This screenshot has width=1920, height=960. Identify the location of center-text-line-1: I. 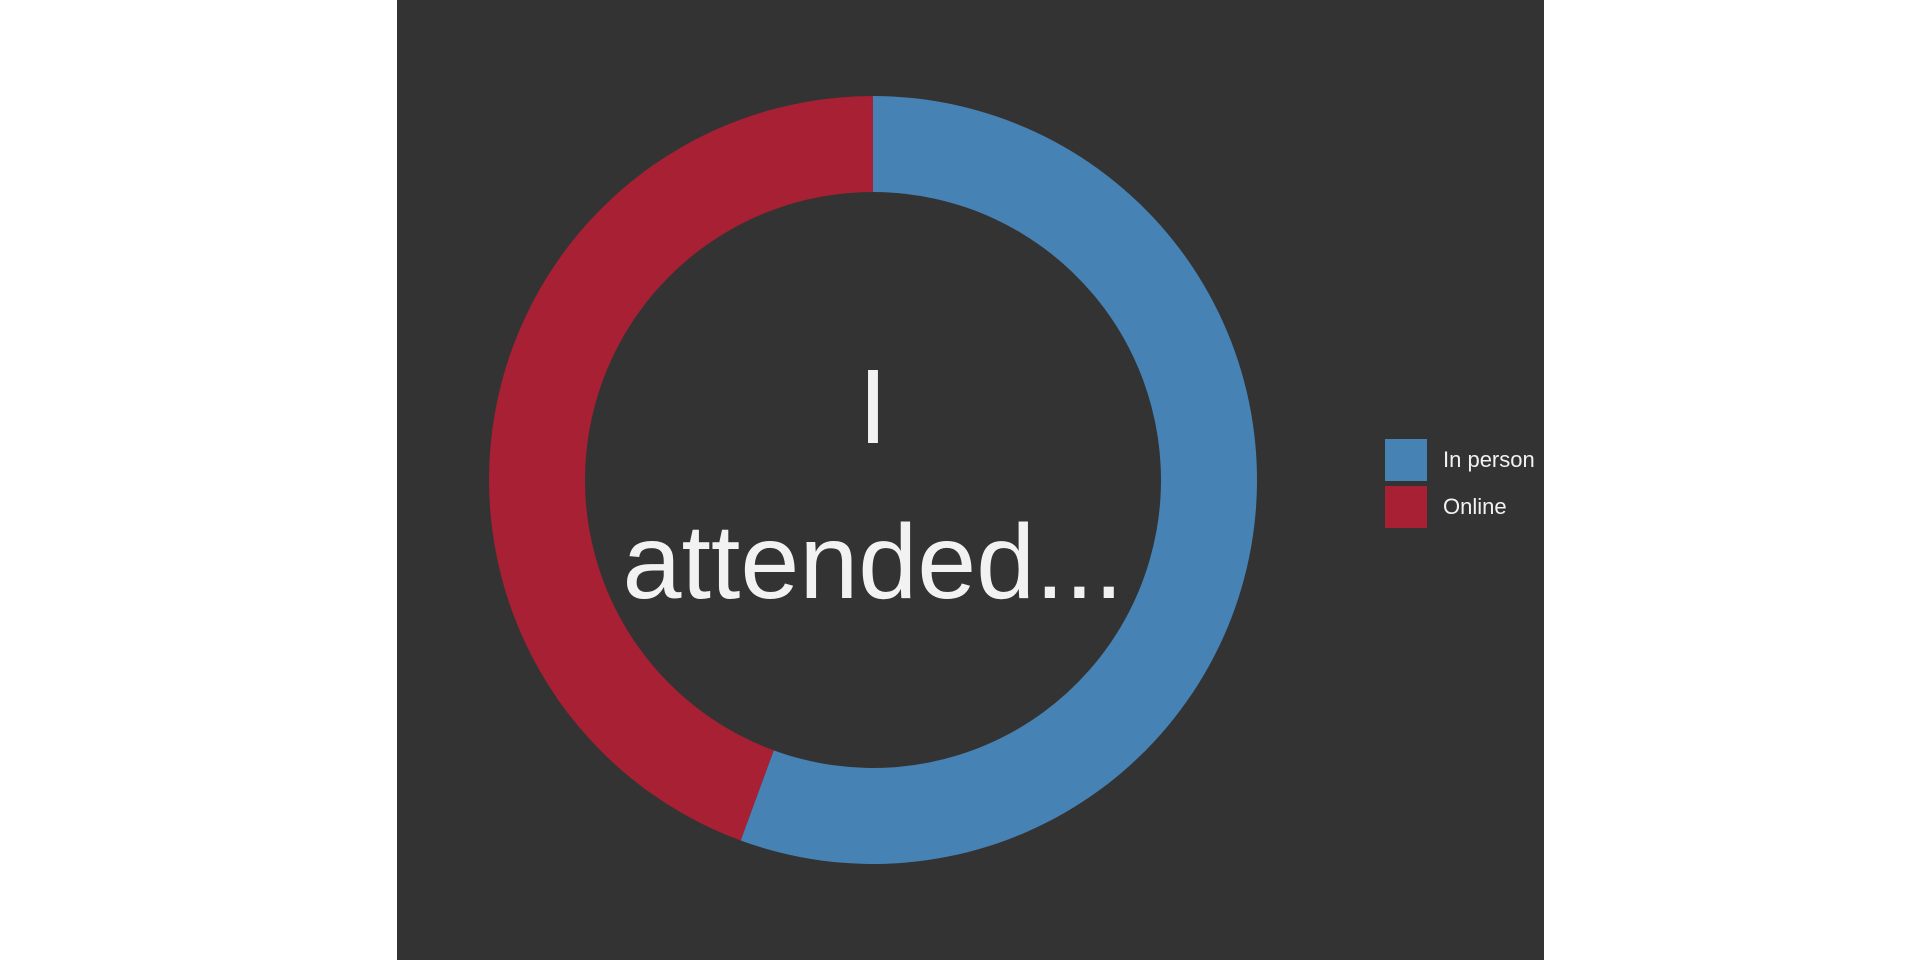
(872, 407).